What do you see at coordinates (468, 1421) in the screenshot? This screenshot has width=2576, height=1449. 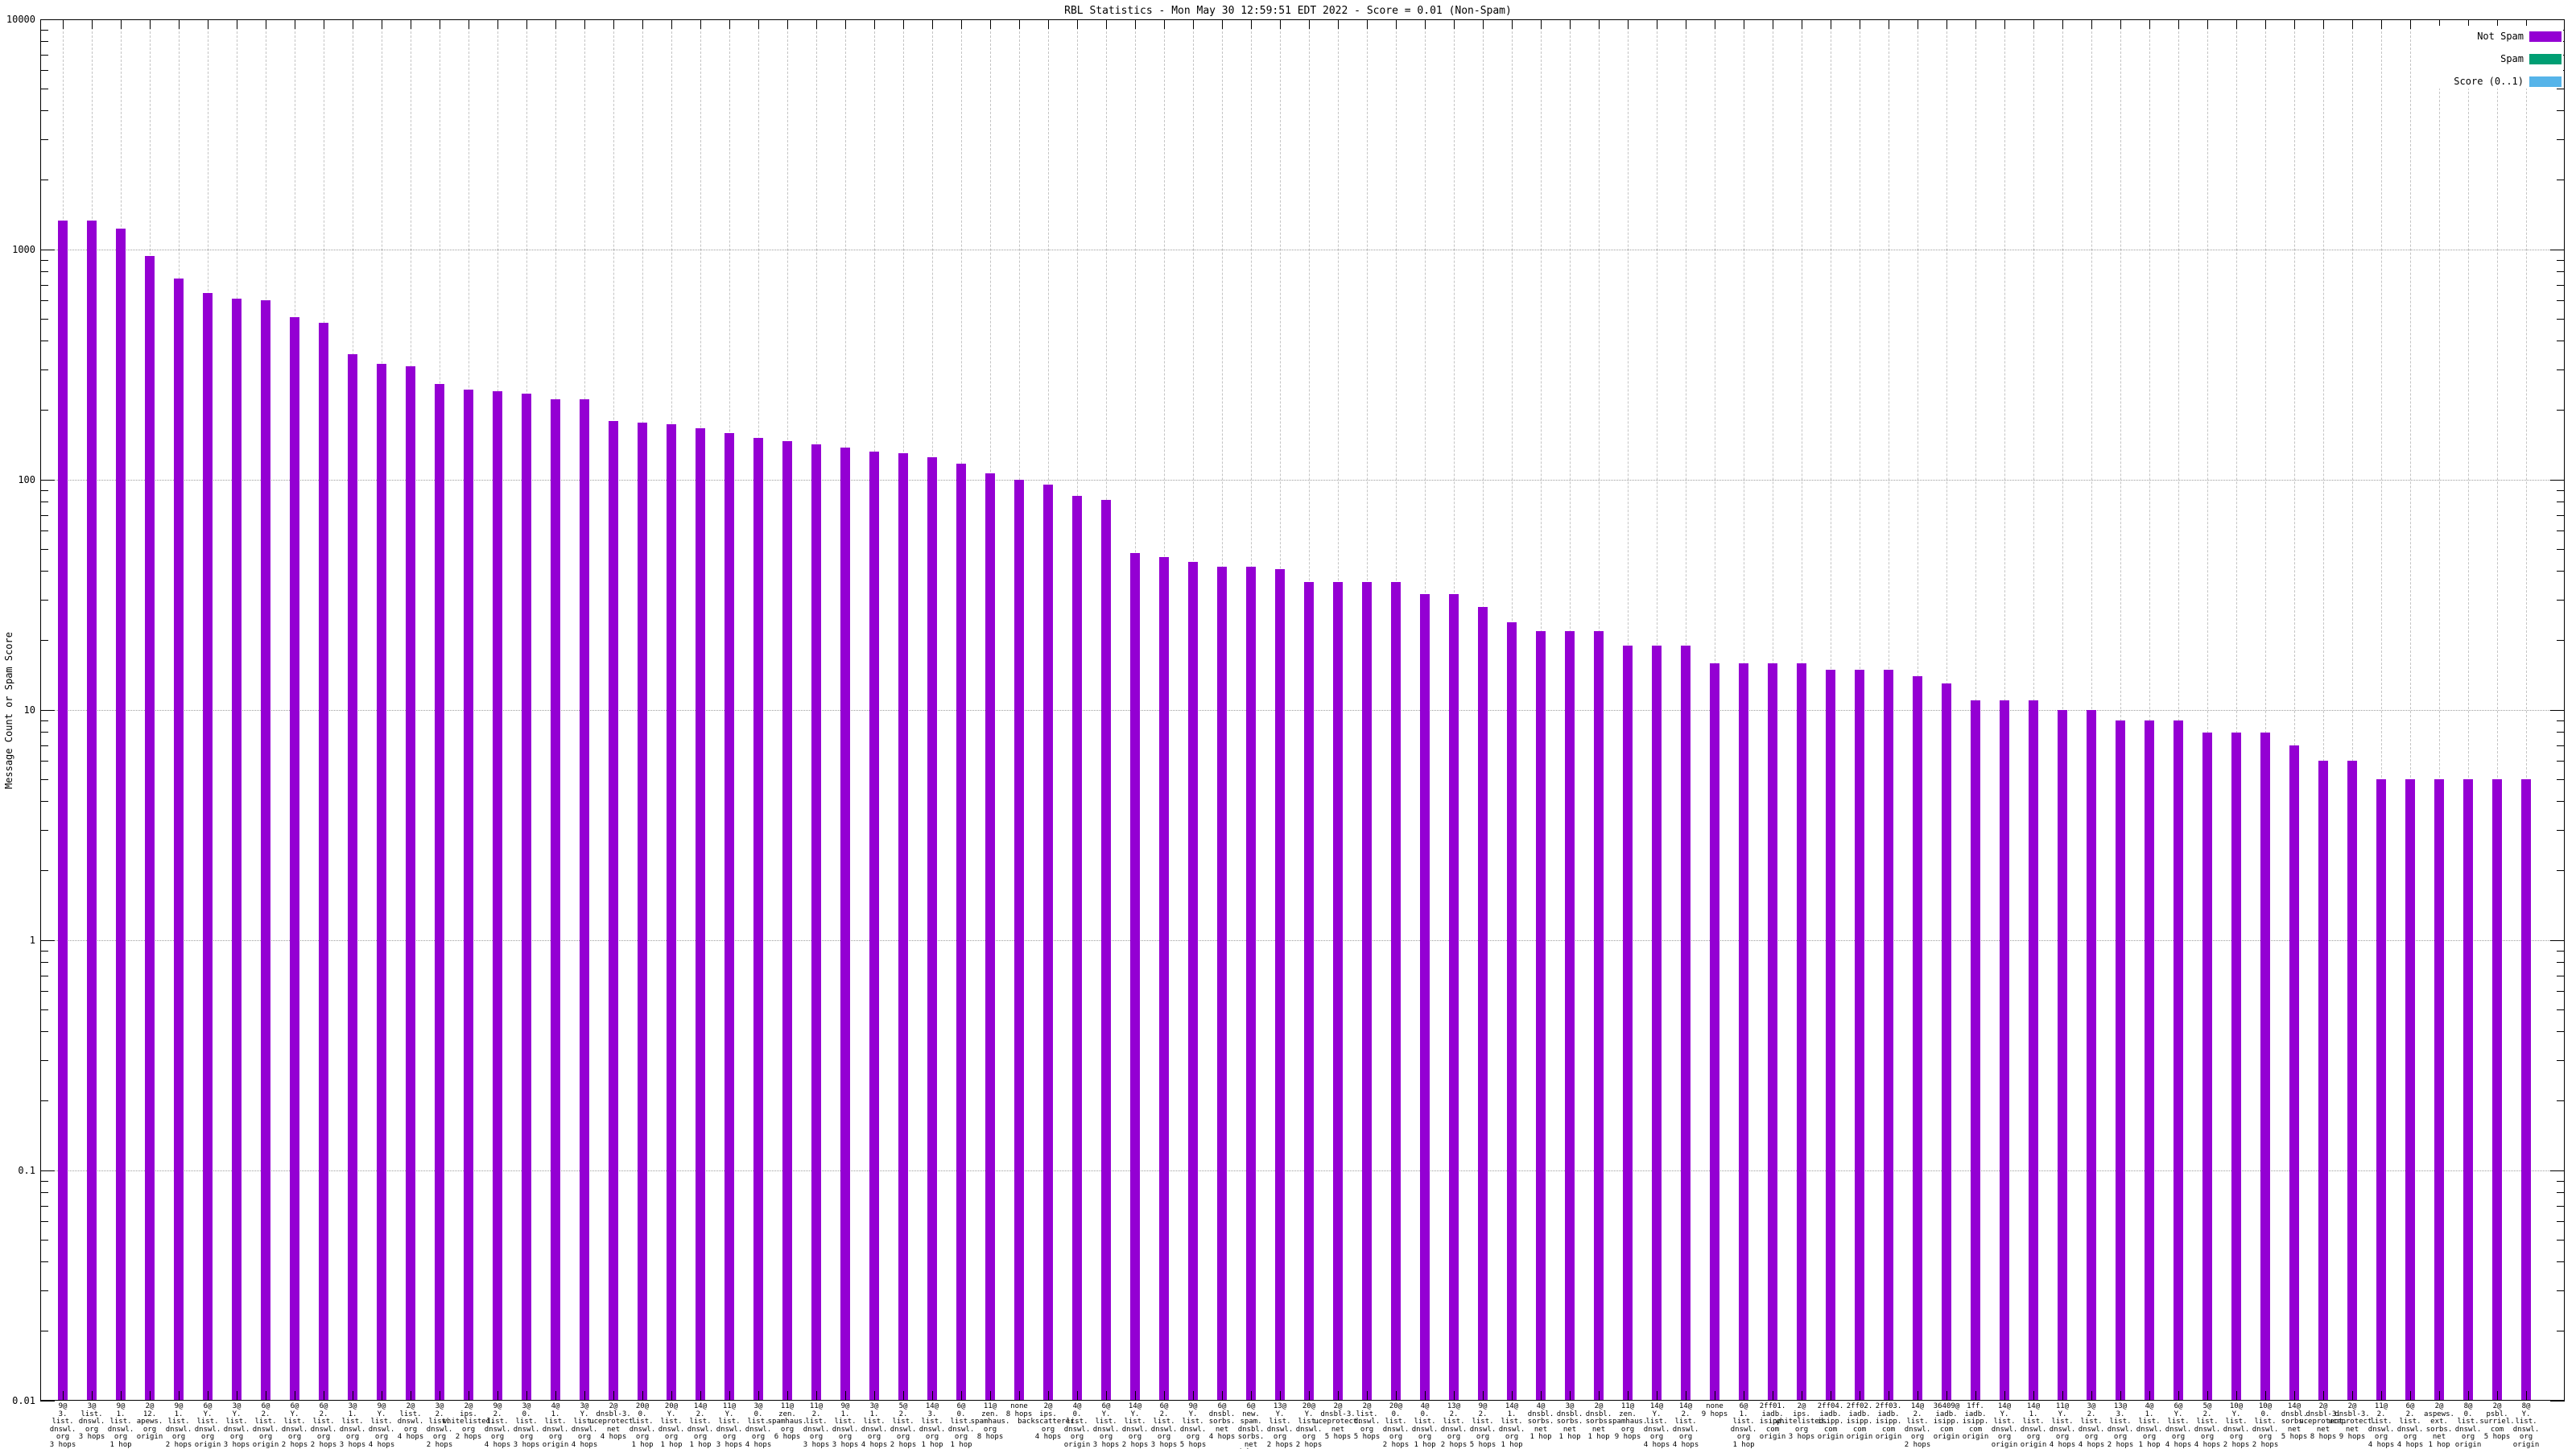 I see `bar-label: 2@ ips. whitelisted. org 2 hops` at bounding box center [468, 1421].